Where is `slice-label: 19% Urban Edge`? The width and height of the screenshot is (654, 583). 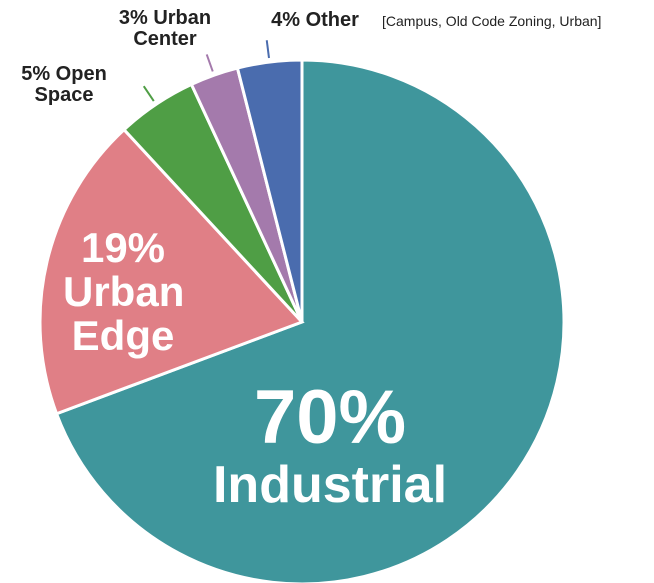
slice-label: 19% Urban Edge is located at coordinates (123, 292).